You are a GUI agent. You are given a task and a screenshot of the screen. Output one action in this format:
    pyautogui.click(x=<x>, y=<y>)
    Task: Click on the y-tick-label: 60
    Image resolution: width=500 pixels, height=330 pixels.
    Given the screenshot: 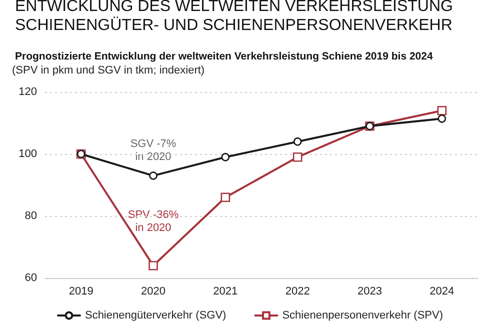 What is the action you would take?
    pyautogui.click(x=30, y=278)
    